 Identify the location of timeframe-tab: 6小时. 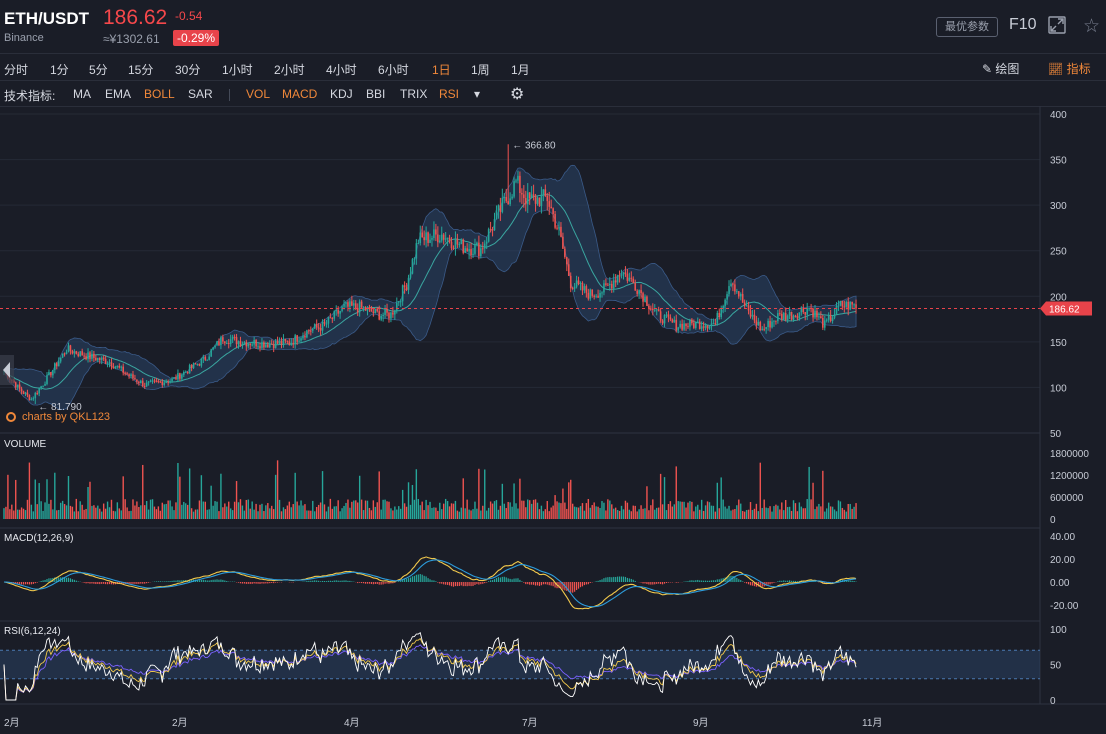
(393, 70).